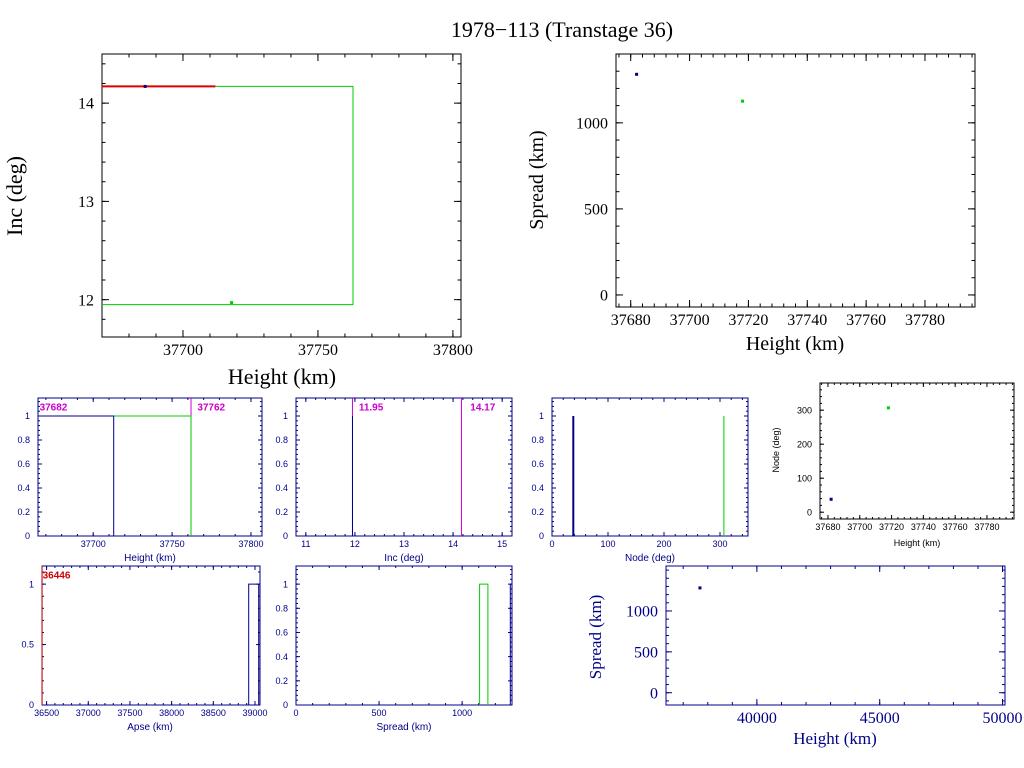 The width and height of the screenshot is (1024, 768). I want to click on x-tick-label: 37000, so click(88, 713).